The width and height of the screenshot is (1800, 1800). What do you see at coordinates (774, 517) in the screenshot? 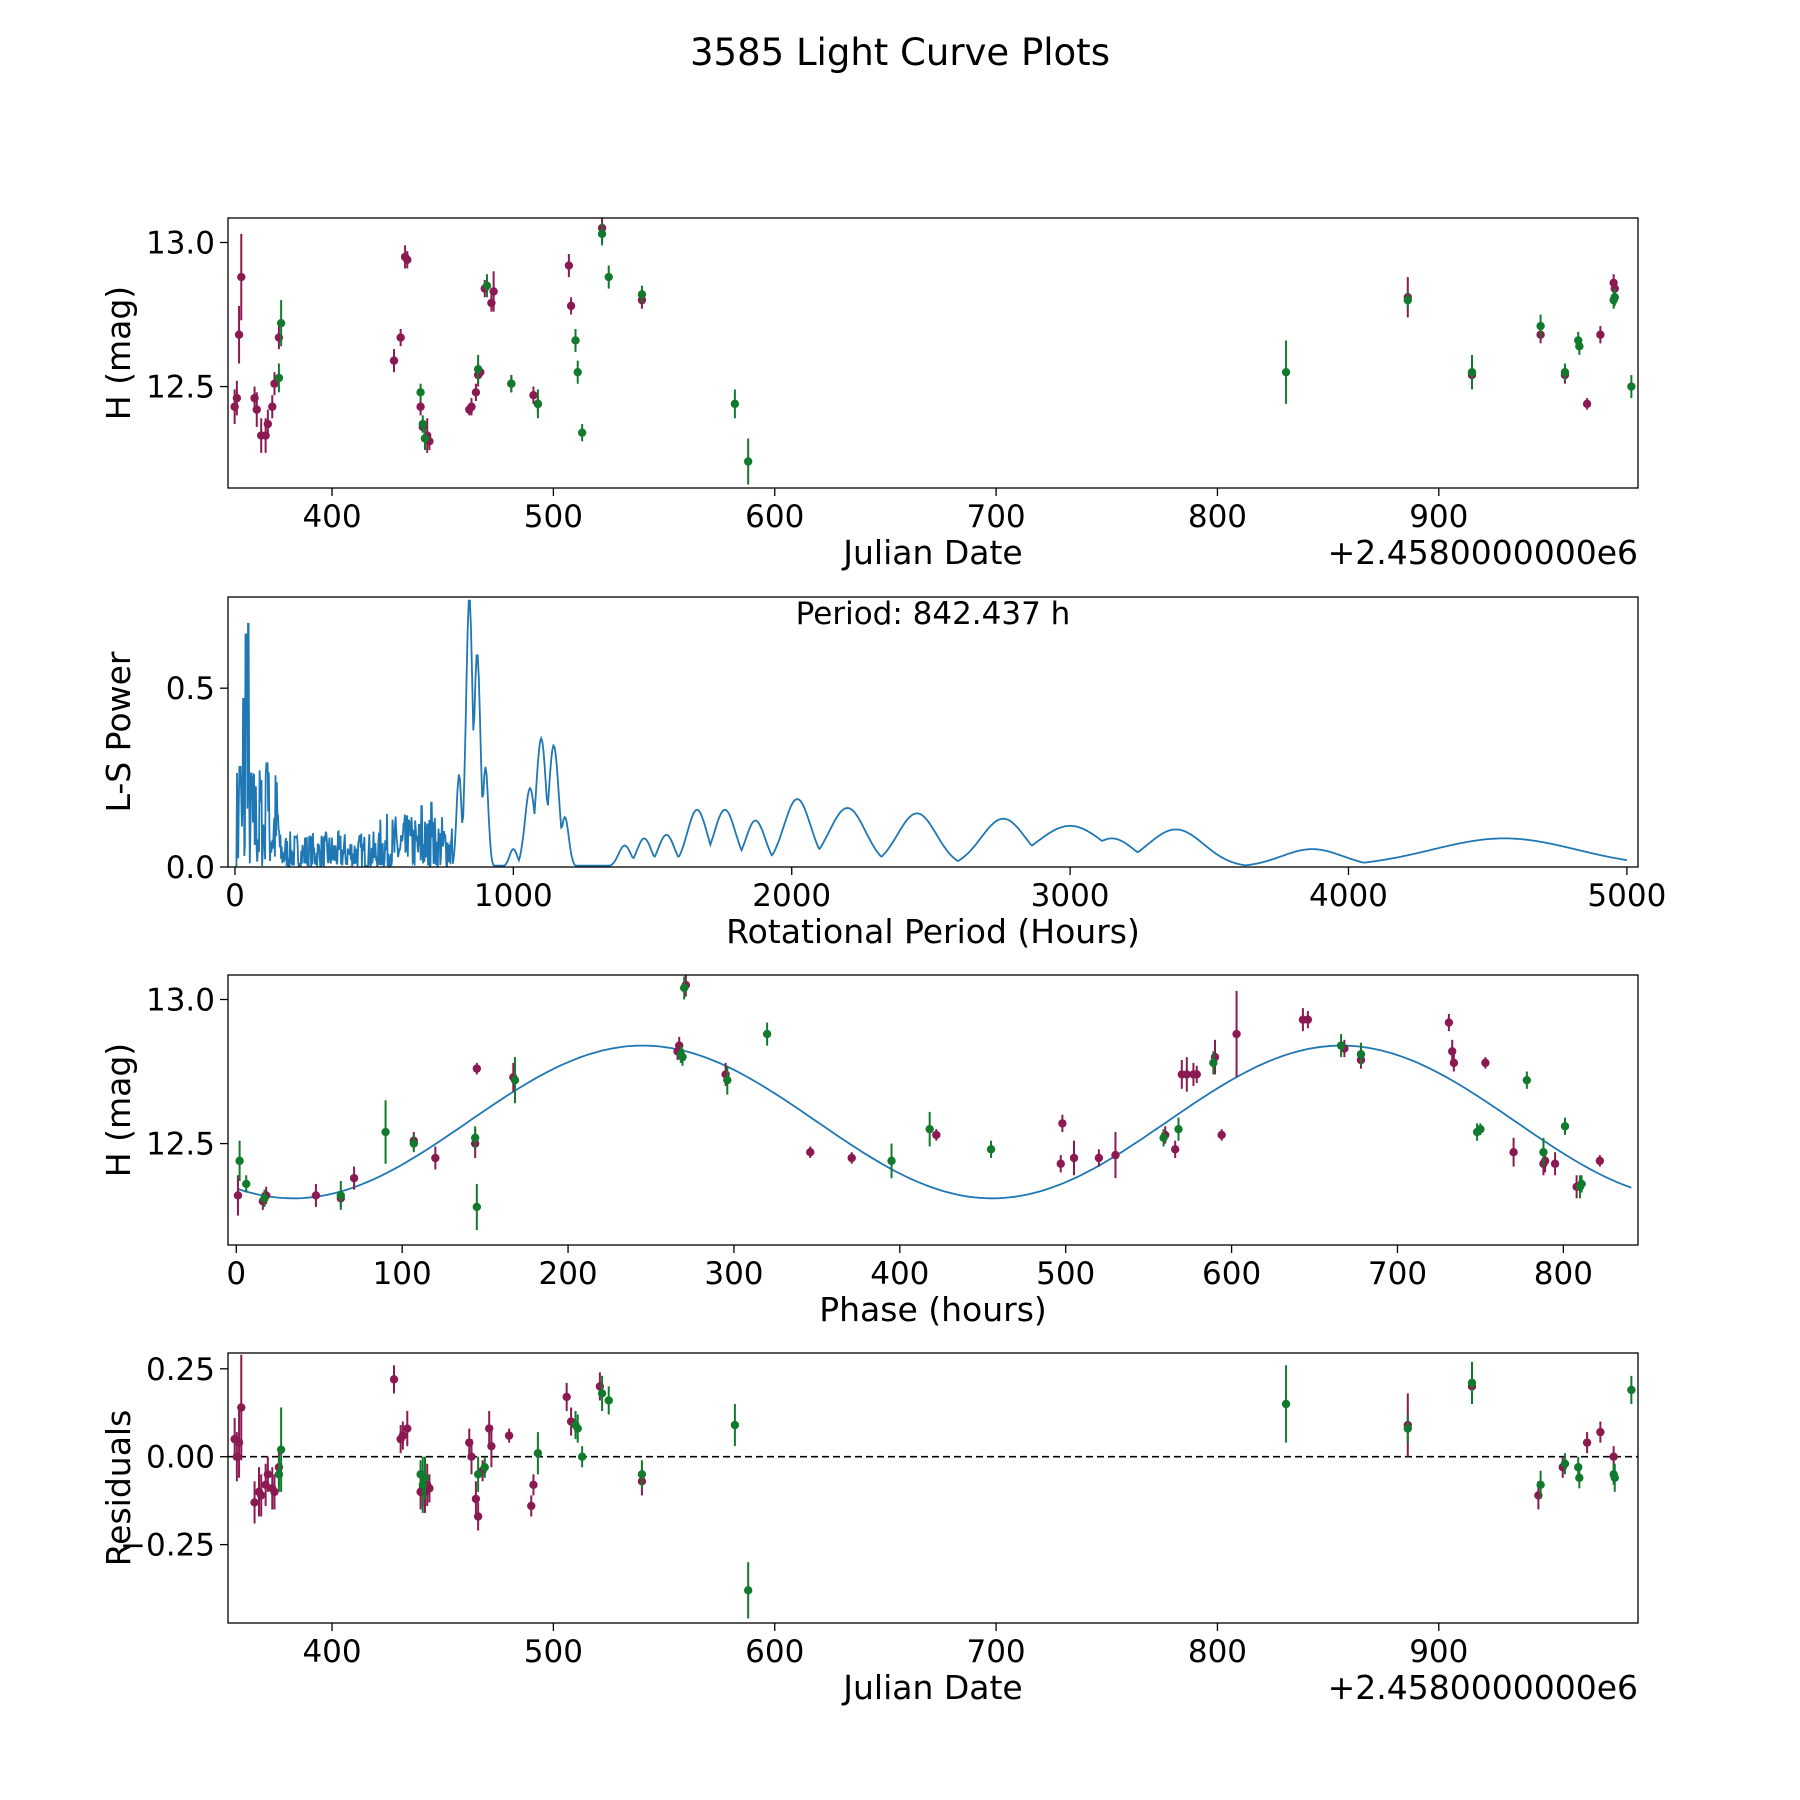
I see `x-tick-label: 600` at bounding box center [774, 517].